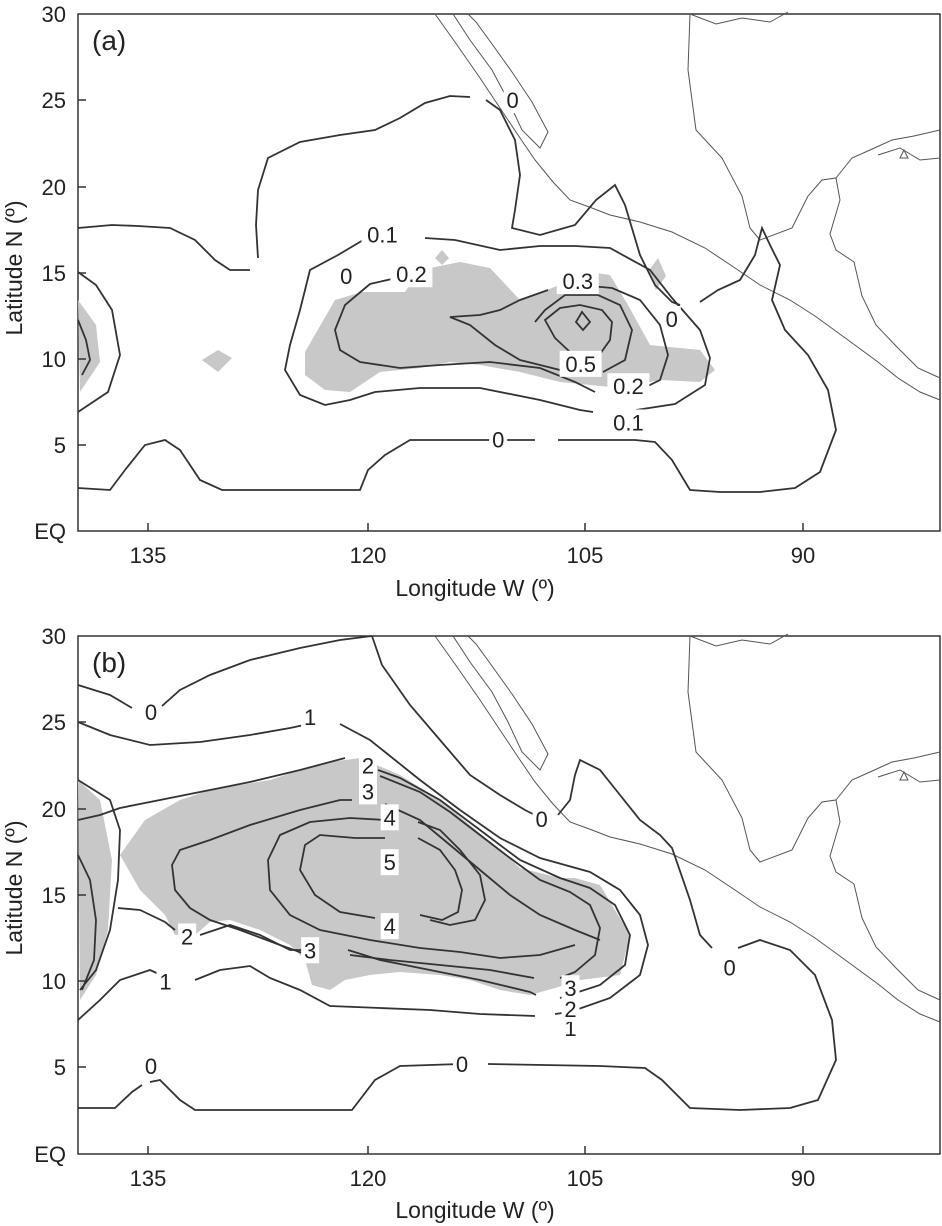  What do you see at coordinates (54, 14) in the screenshot?
I see `panel-a-ytick-label: 30` at bounding box center [54, 14].